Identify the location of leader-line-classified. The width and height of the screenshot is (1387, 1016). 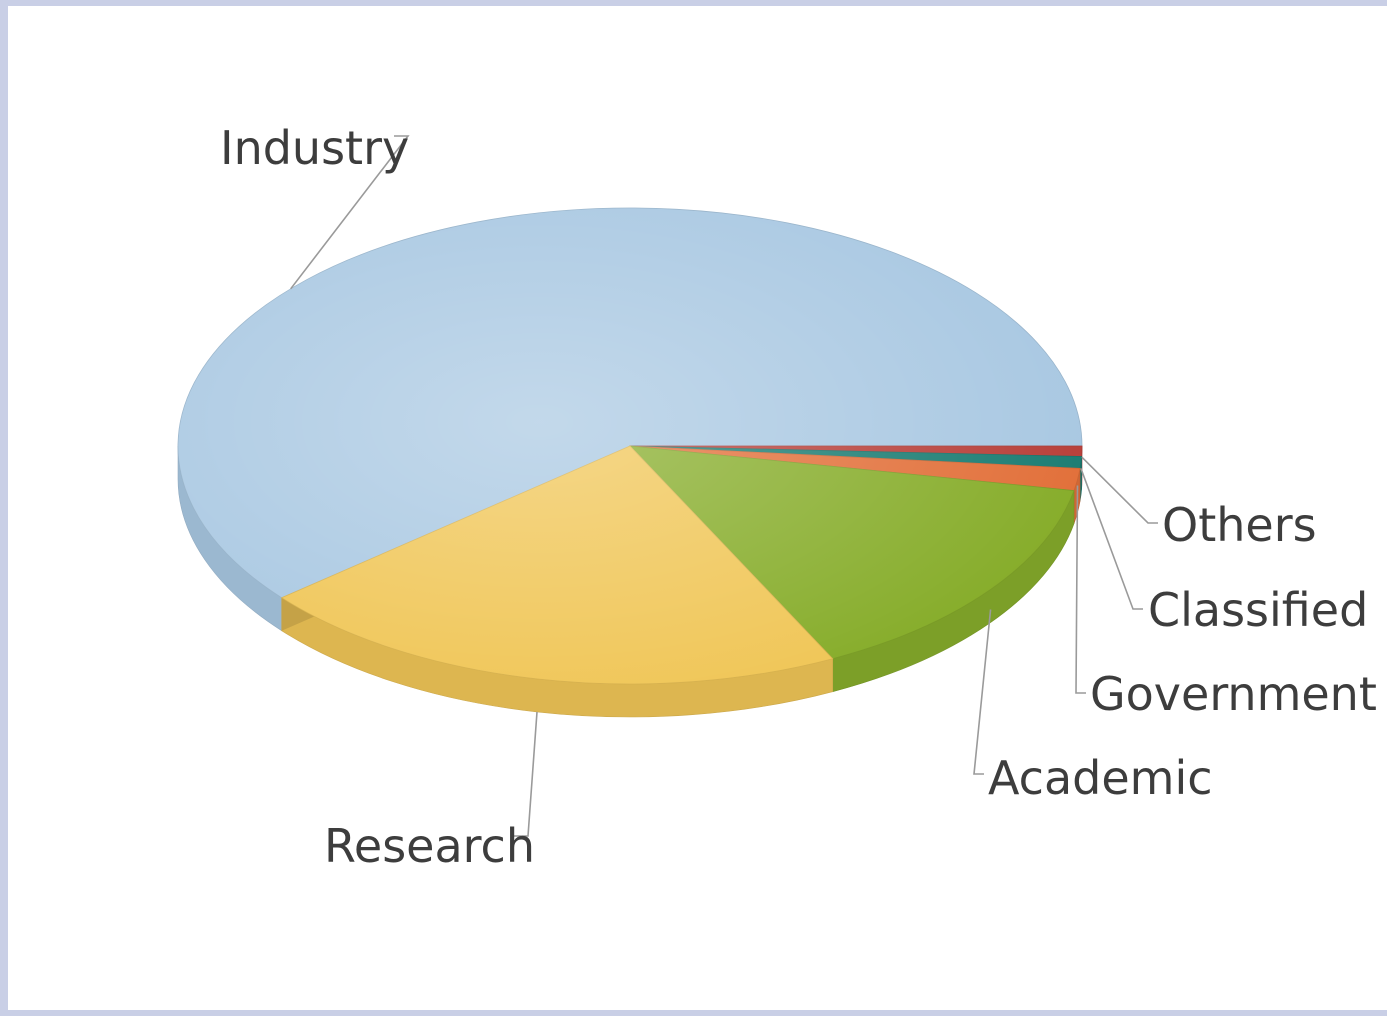
(1112, 538).